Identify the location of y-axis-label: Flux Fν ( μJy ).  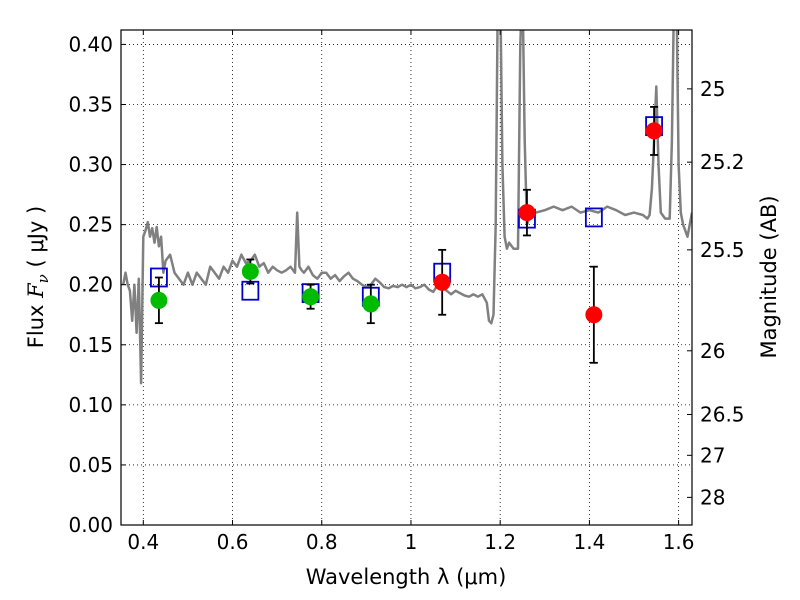
(38, 277).